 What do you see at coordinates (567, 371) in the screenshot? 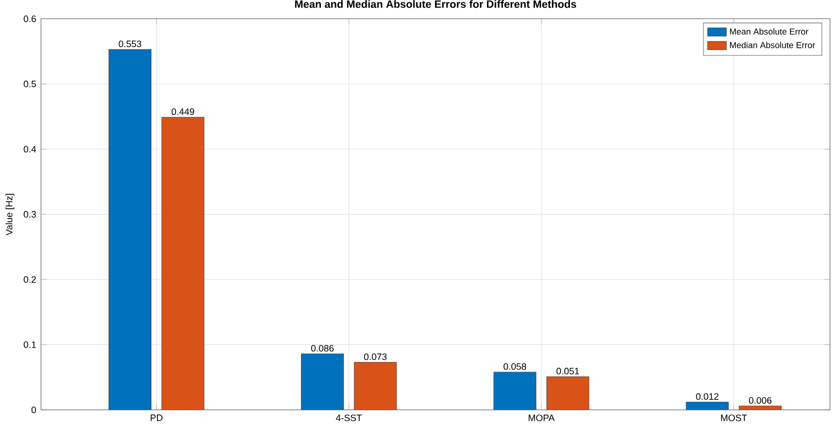
I see `data-label: 0.051` at bounding box center [567, 371].